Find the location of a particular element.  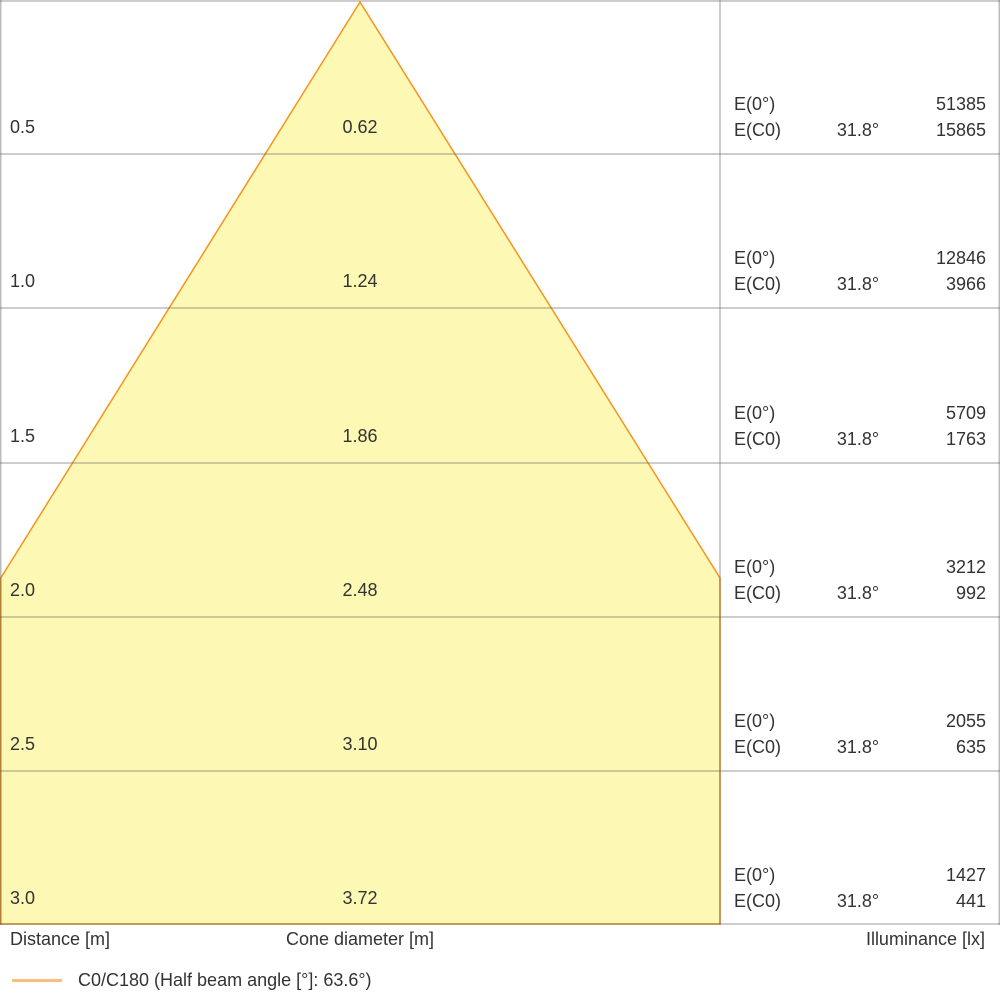

cone-row-labels: 2.0 2.48 is located at coordinates (360, 590).